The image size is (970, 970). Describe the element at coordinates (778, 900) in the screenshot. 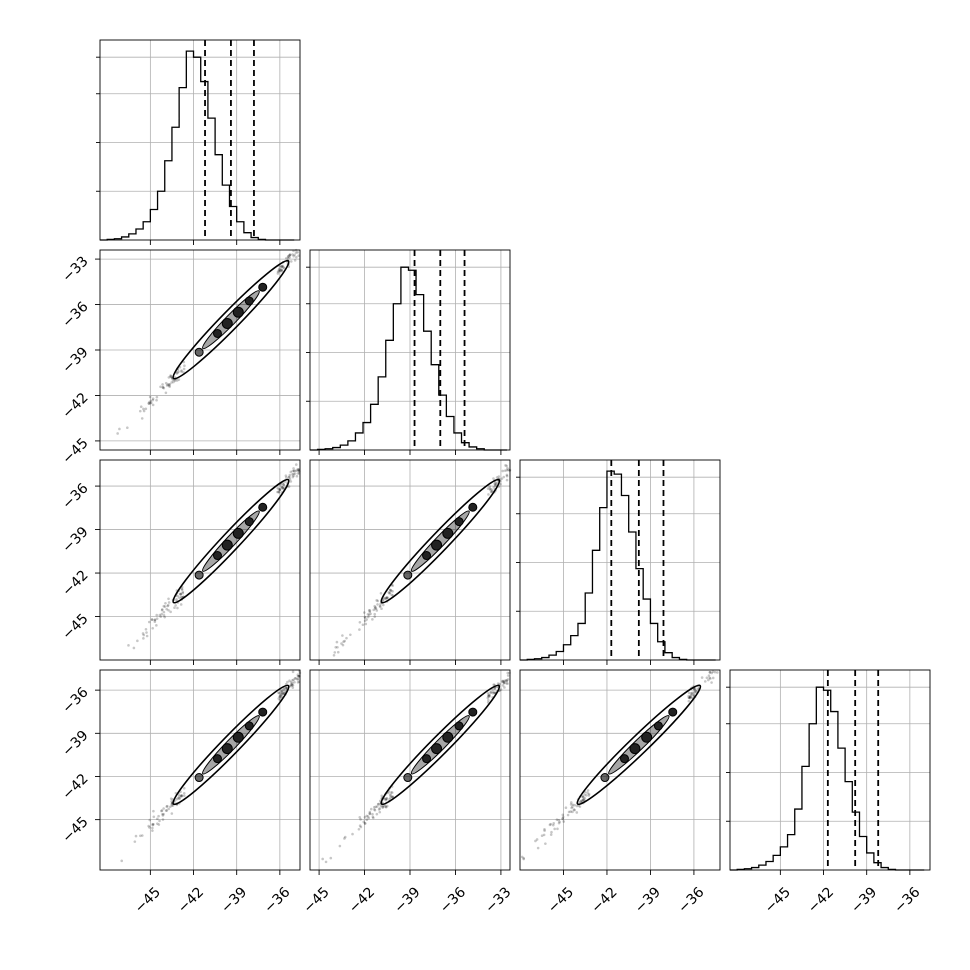

I see `x-tick-label: −45` at that location.